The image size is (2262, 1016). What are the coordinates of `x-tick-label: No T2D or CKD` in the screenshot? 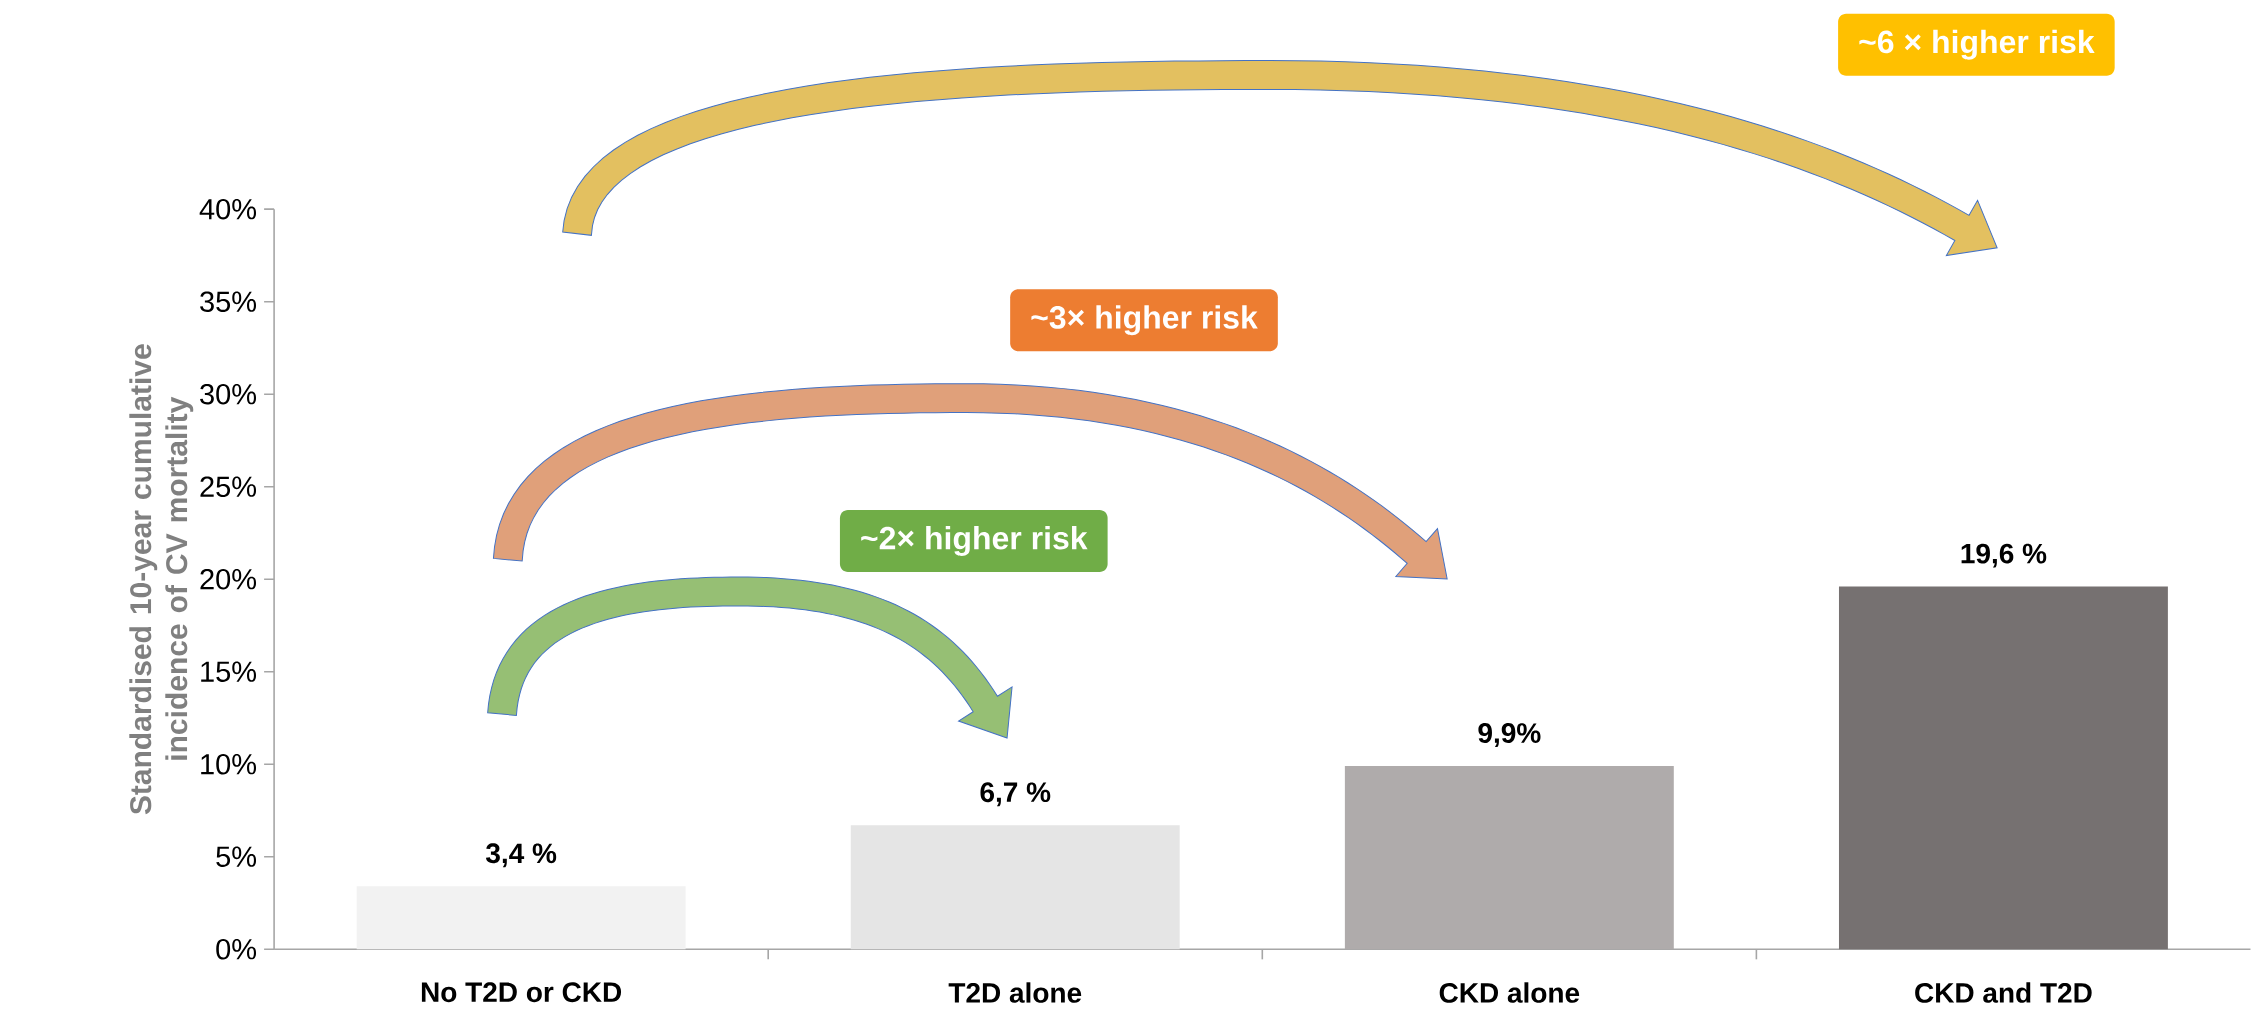 It's located at (521, 992).